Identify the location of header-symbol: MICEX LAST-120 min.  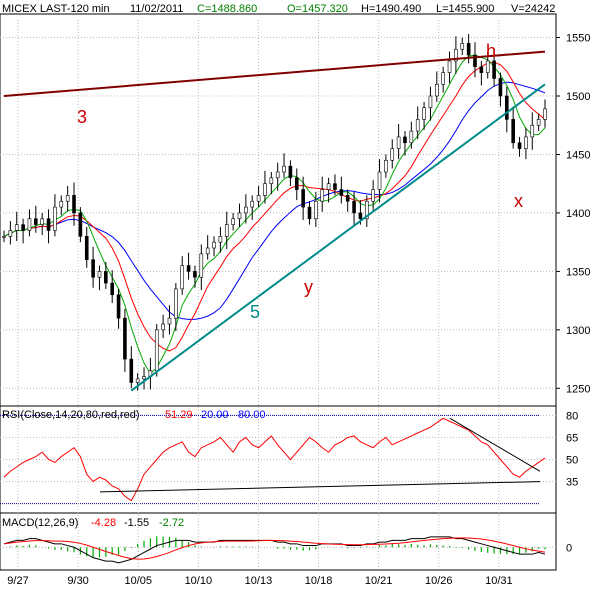
(56, 9).